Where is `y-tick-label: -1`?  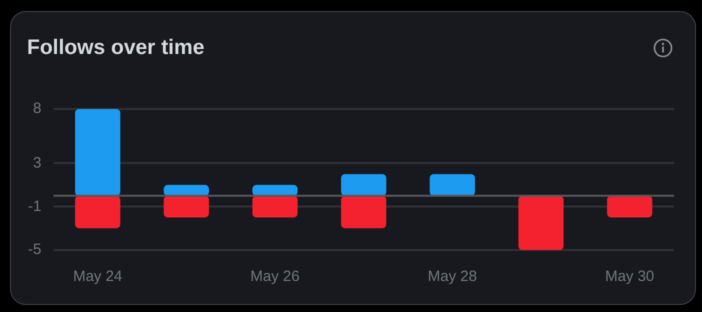 y-tick-label: -1 is located at coordinates (35, 206).